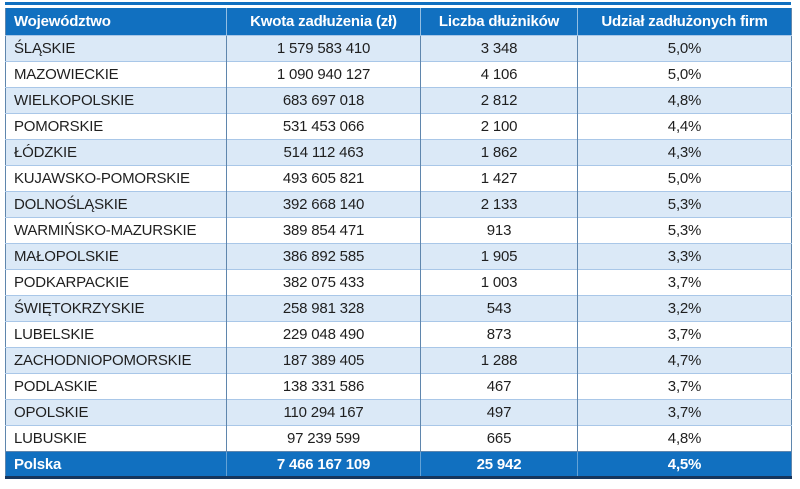  Describe the element at coordinates (116, 204) in the screenshot. I see `cell-wojewodztwo: DOLNOŚLĄSKIE` at that location.